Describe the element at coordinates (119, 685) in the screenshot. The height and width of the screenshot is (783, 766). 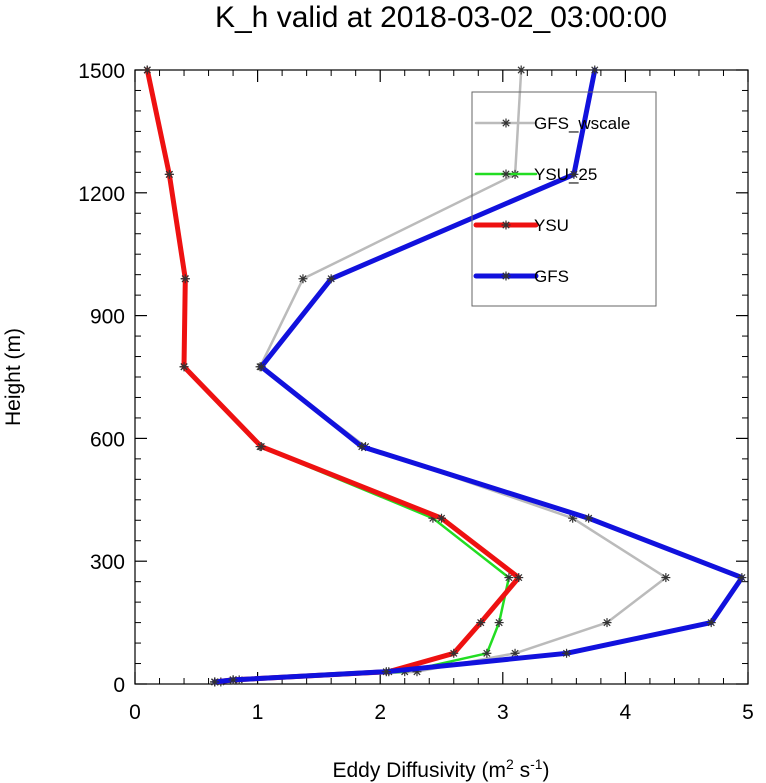
I see `y-tick-label: 0` at that location.